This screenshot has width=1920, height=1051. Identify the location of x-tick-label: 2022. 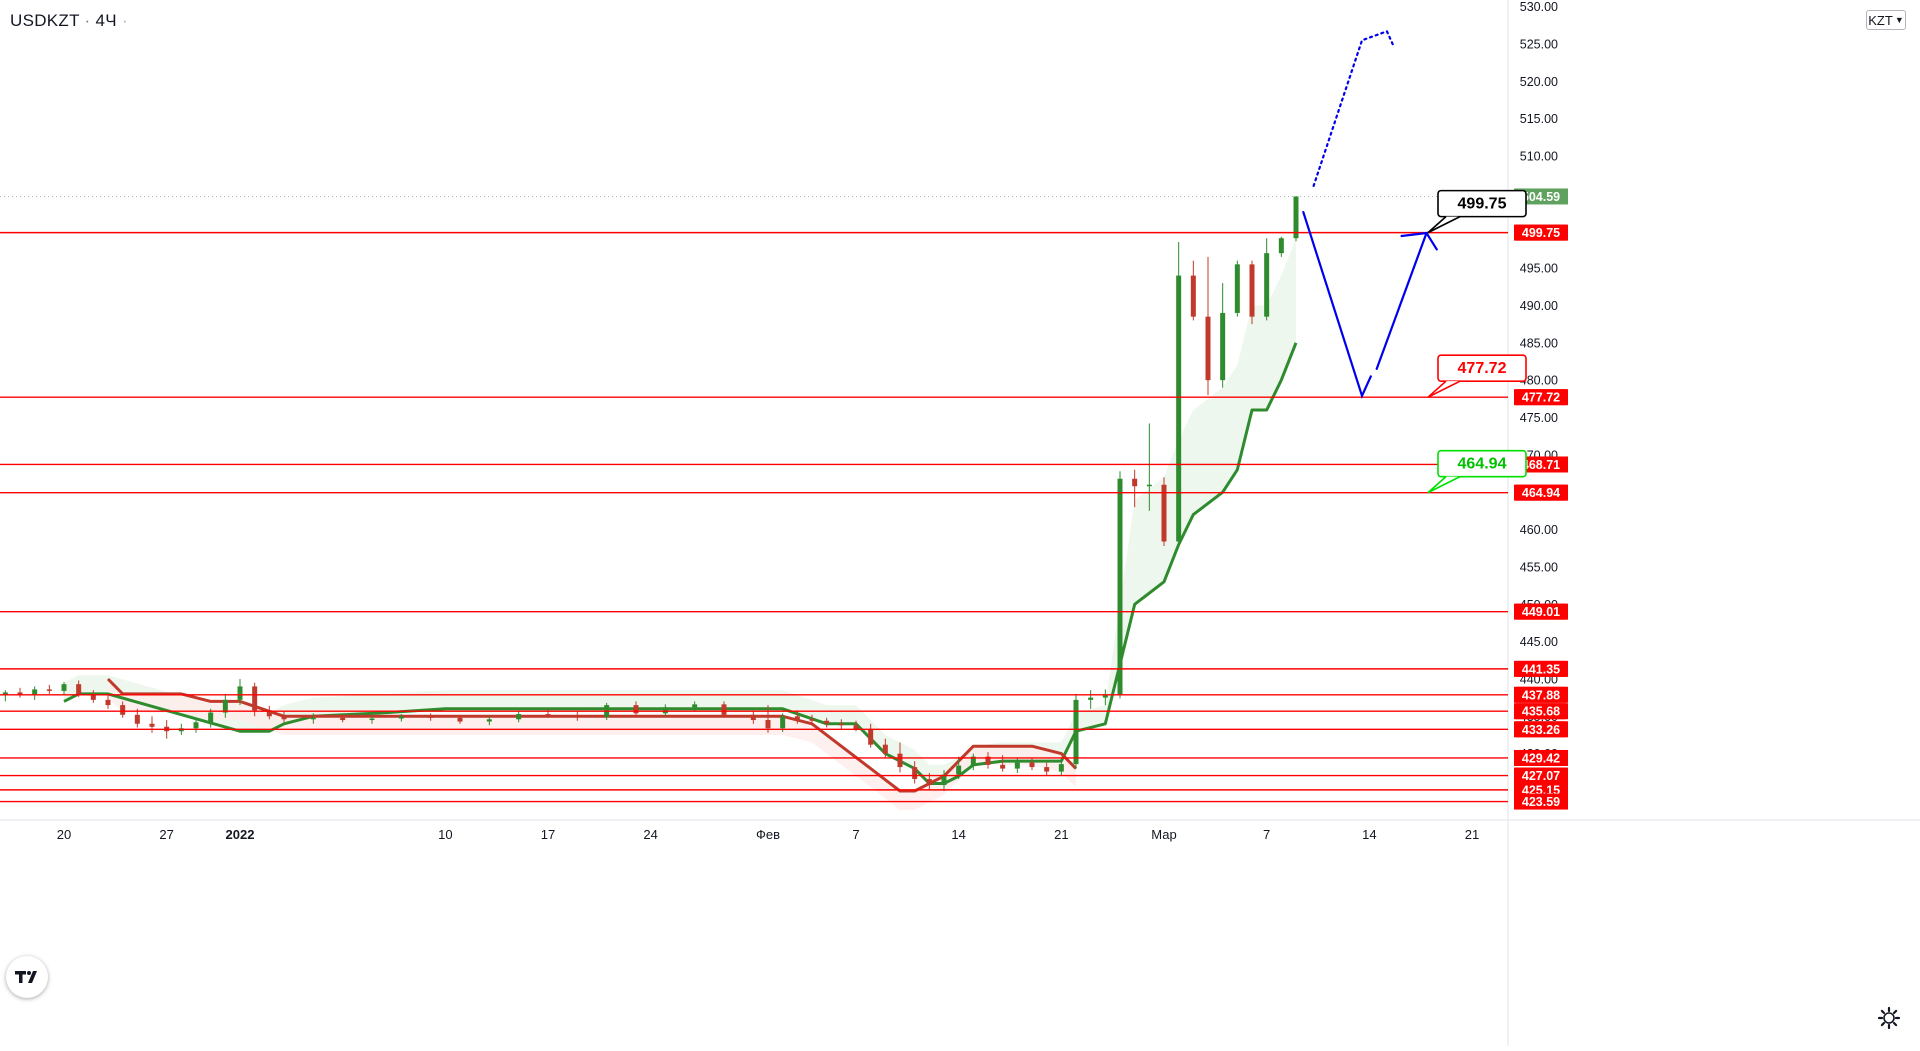
(240, 834).